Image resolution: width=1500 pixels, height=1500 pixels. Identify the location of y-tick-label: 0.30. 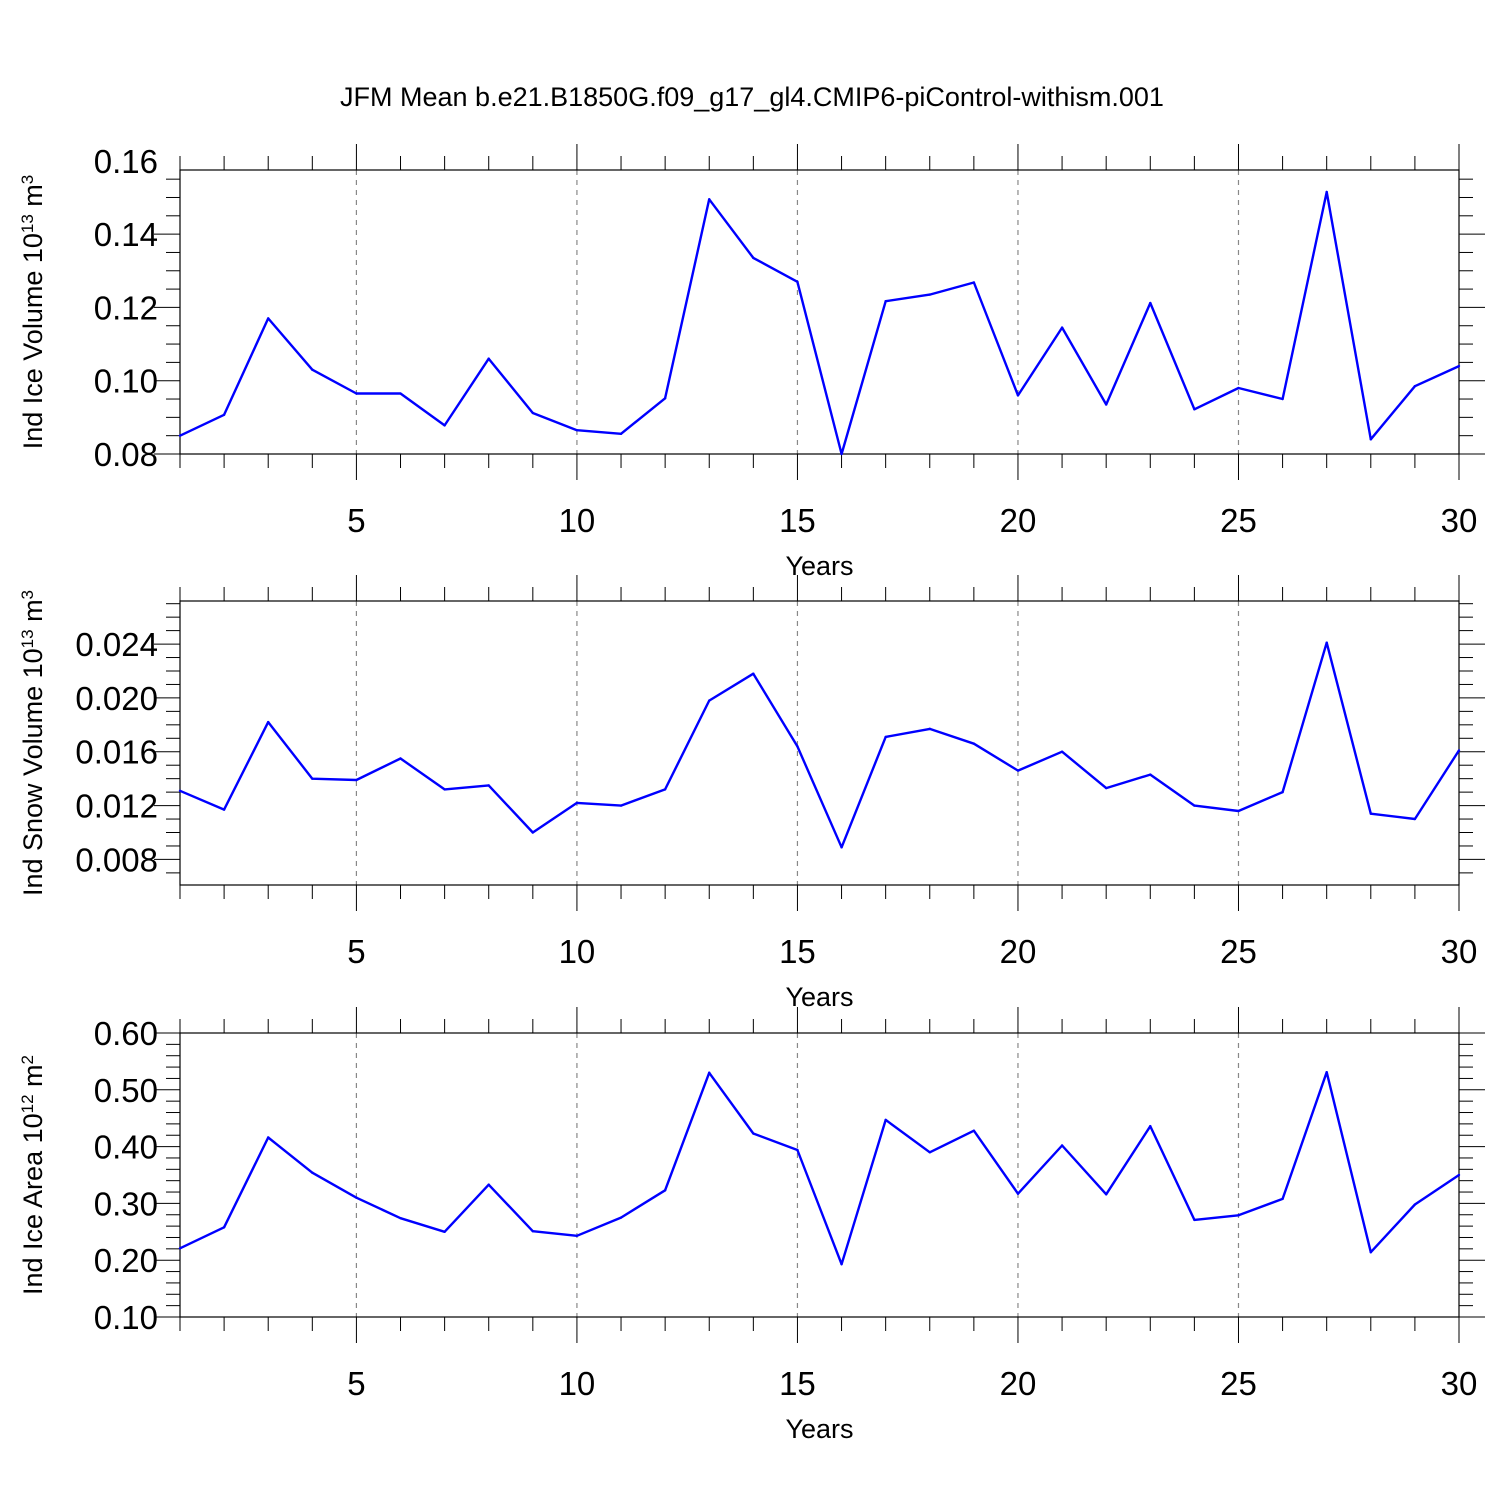
(126, 1203).